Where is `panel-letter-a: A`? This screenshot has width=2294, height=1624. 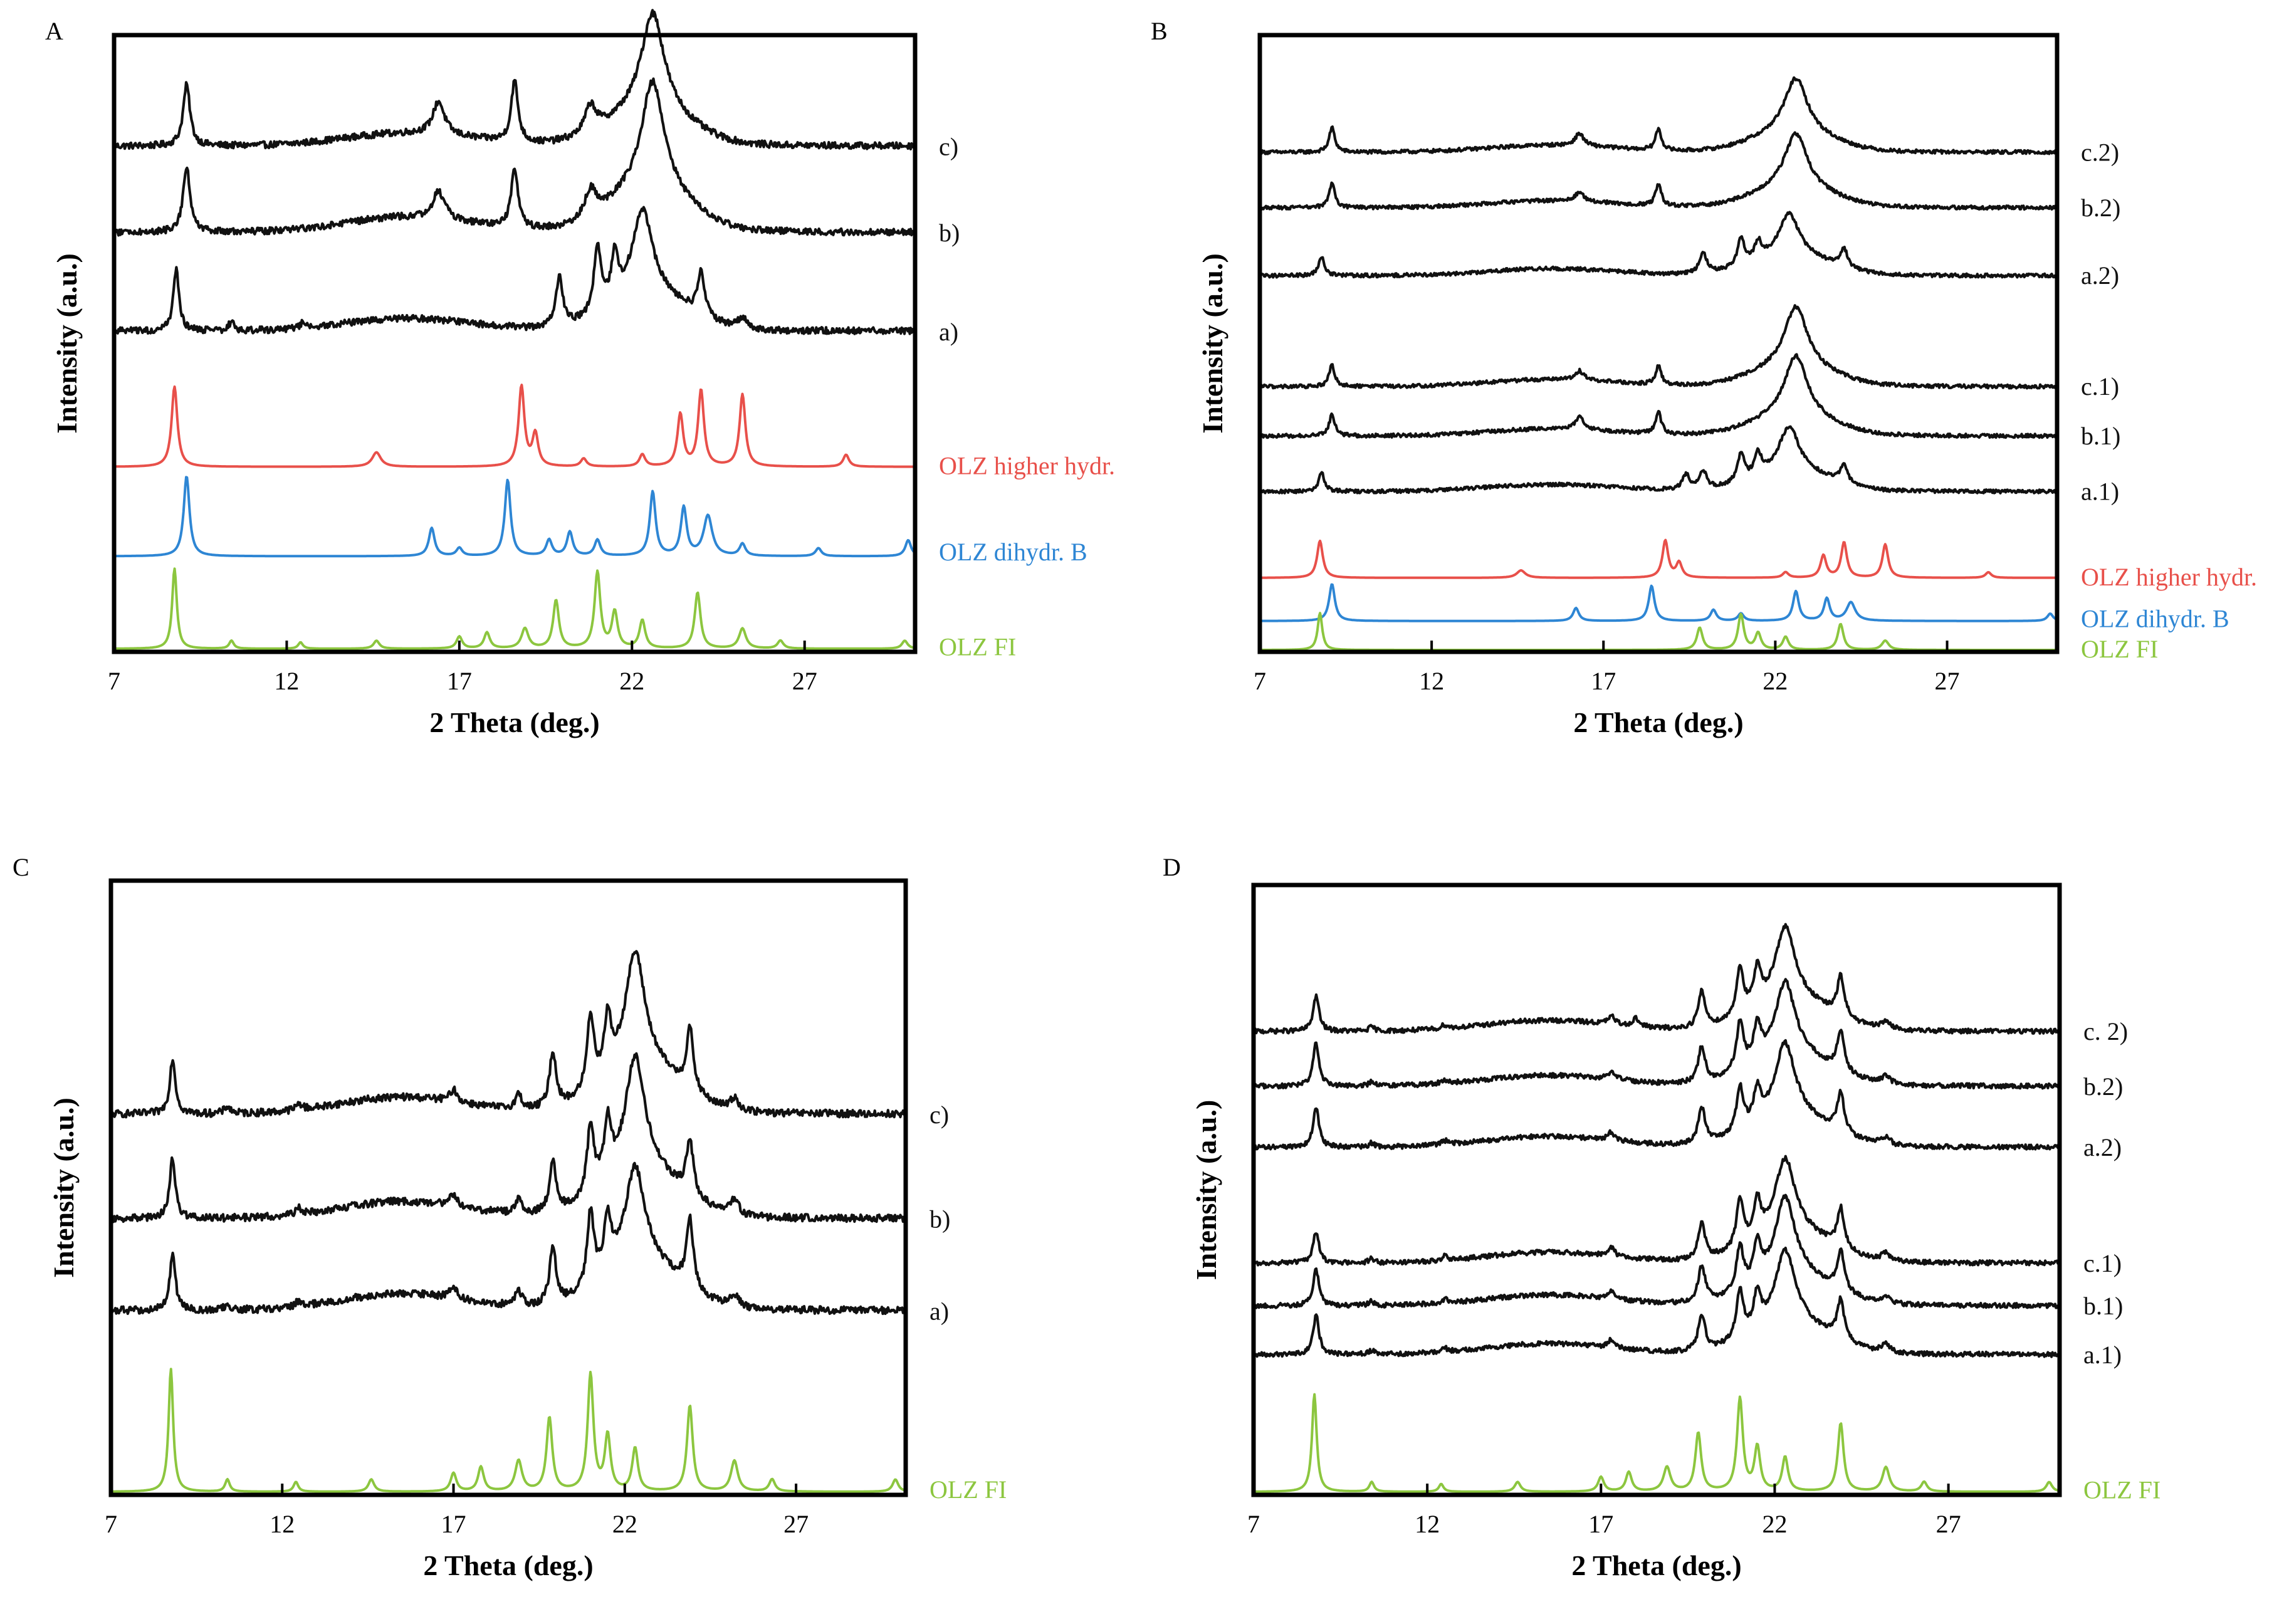
panel-letter-a: A is located at coordinates (54, 31).